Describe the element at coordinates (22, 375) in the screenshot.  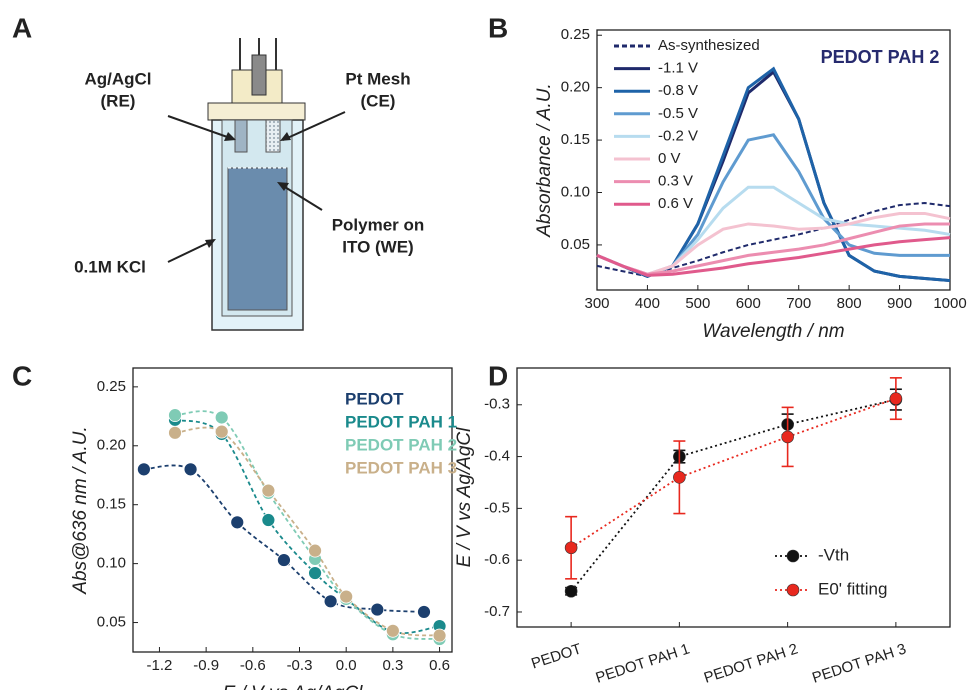
I see `panel-label: C` at that location.